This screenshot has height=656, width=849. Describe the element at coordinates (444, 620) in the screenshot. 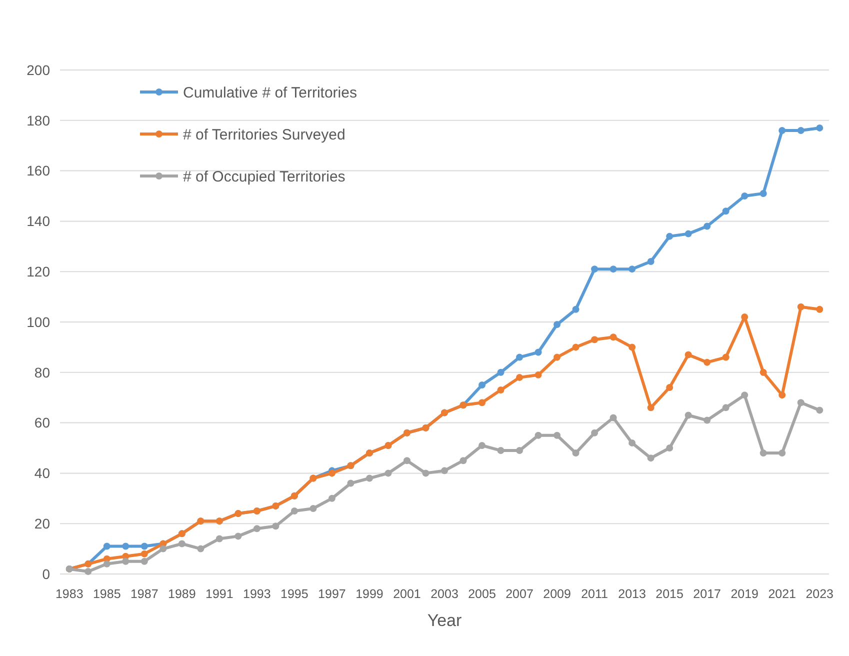

I see `x-axis-title: Year` at that location.